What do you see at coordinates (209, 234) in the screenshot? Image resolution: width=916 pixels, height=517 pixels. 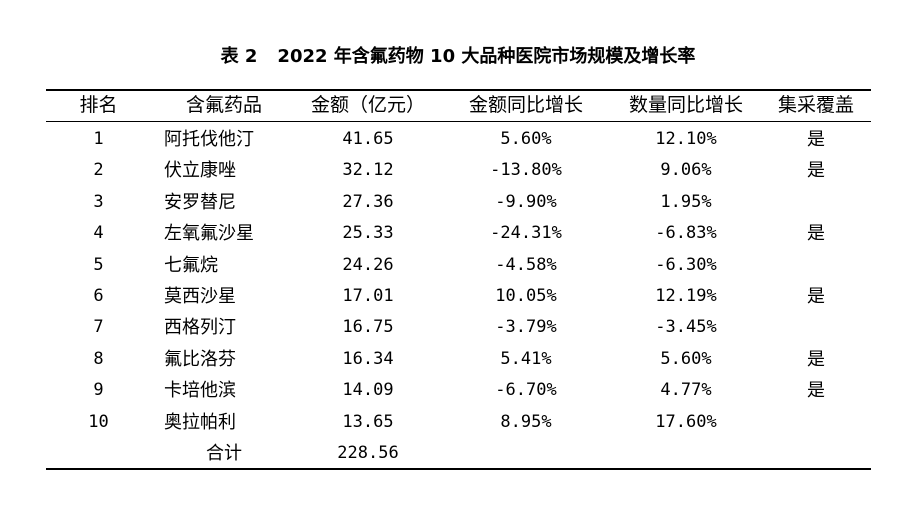 I see `cell-drug: 左氧氟沙星` at bounding box center [209, 234].